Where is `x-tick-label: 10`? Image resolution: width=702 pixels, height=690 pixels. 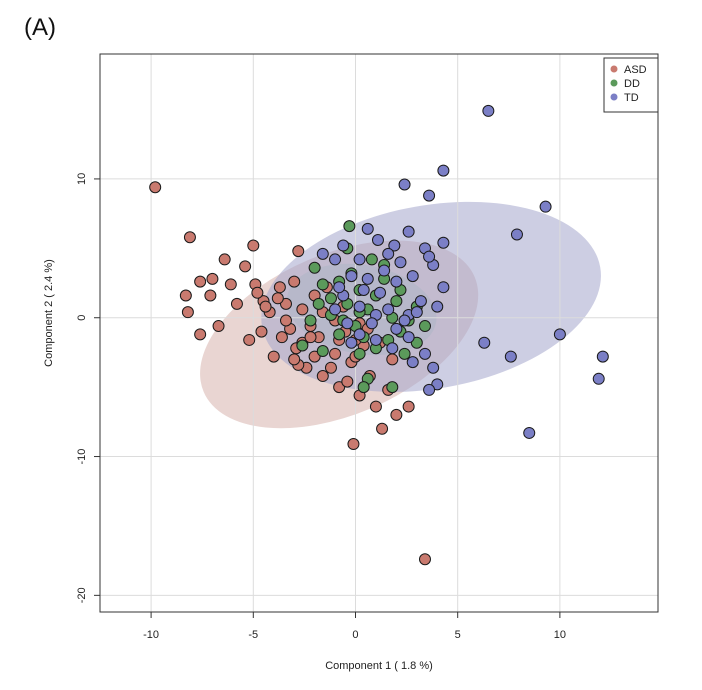 x-tick-label: 10 is located at coordinates (560, 635).